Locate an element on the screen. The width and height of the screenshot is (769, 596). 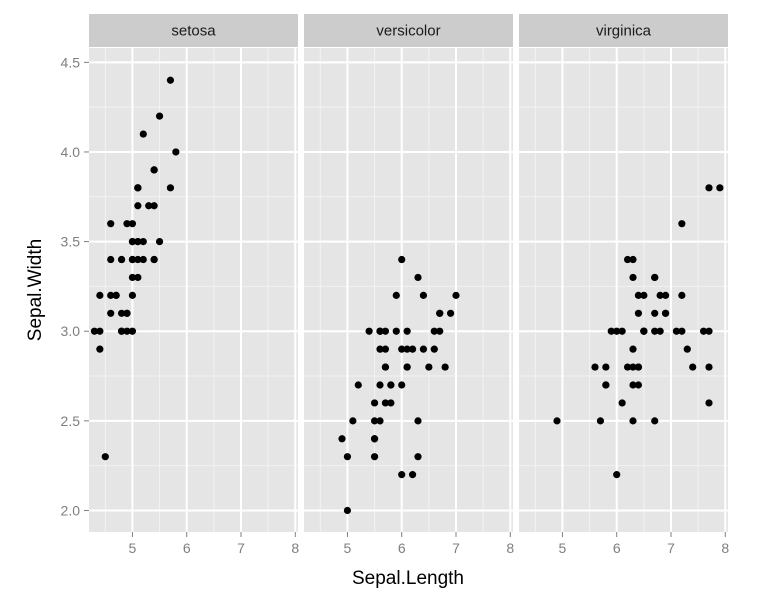
facet-strip is located at coordinates (408, 30).